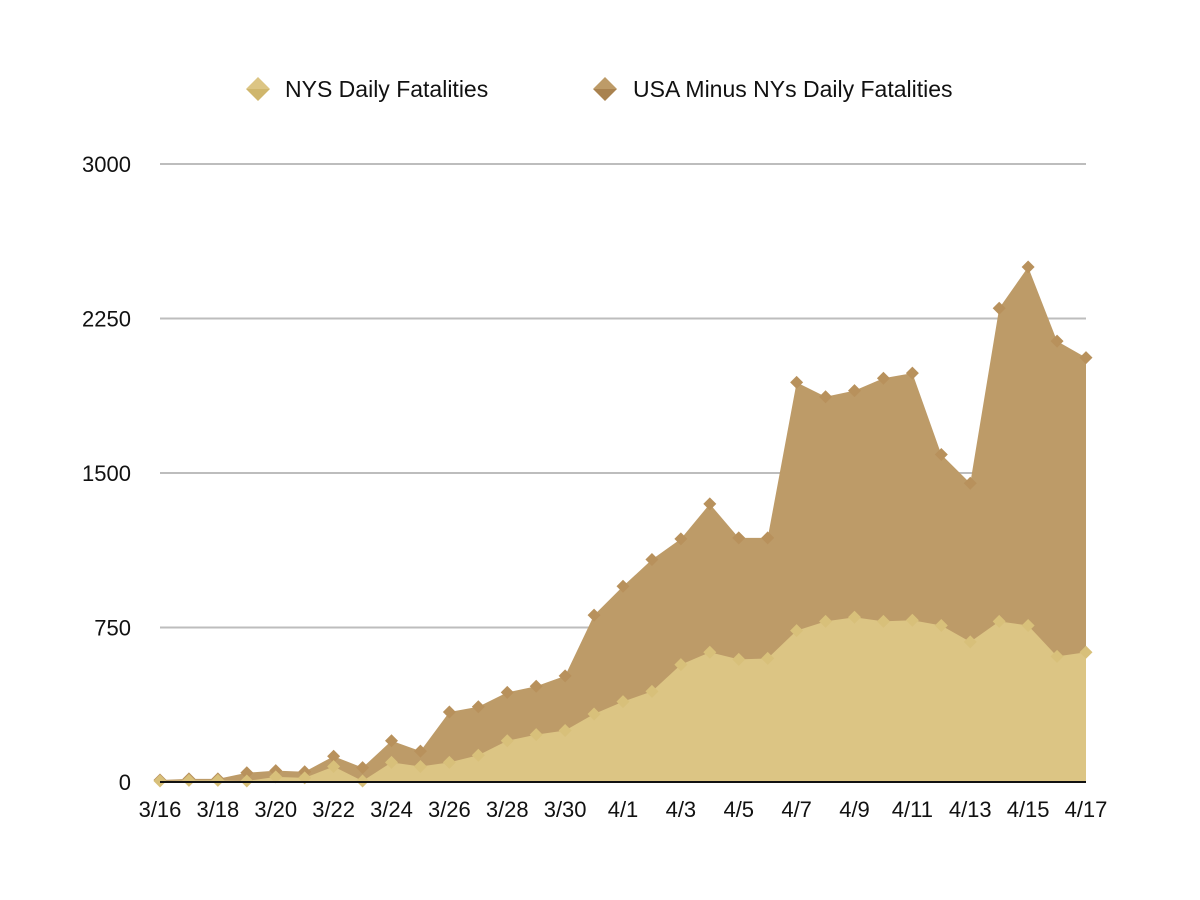 The image size is (1200, 900). Describe the element at coordinates (970, 483) in the screenshot. I see `marker-usa-minus-ny-4/13` at that location.